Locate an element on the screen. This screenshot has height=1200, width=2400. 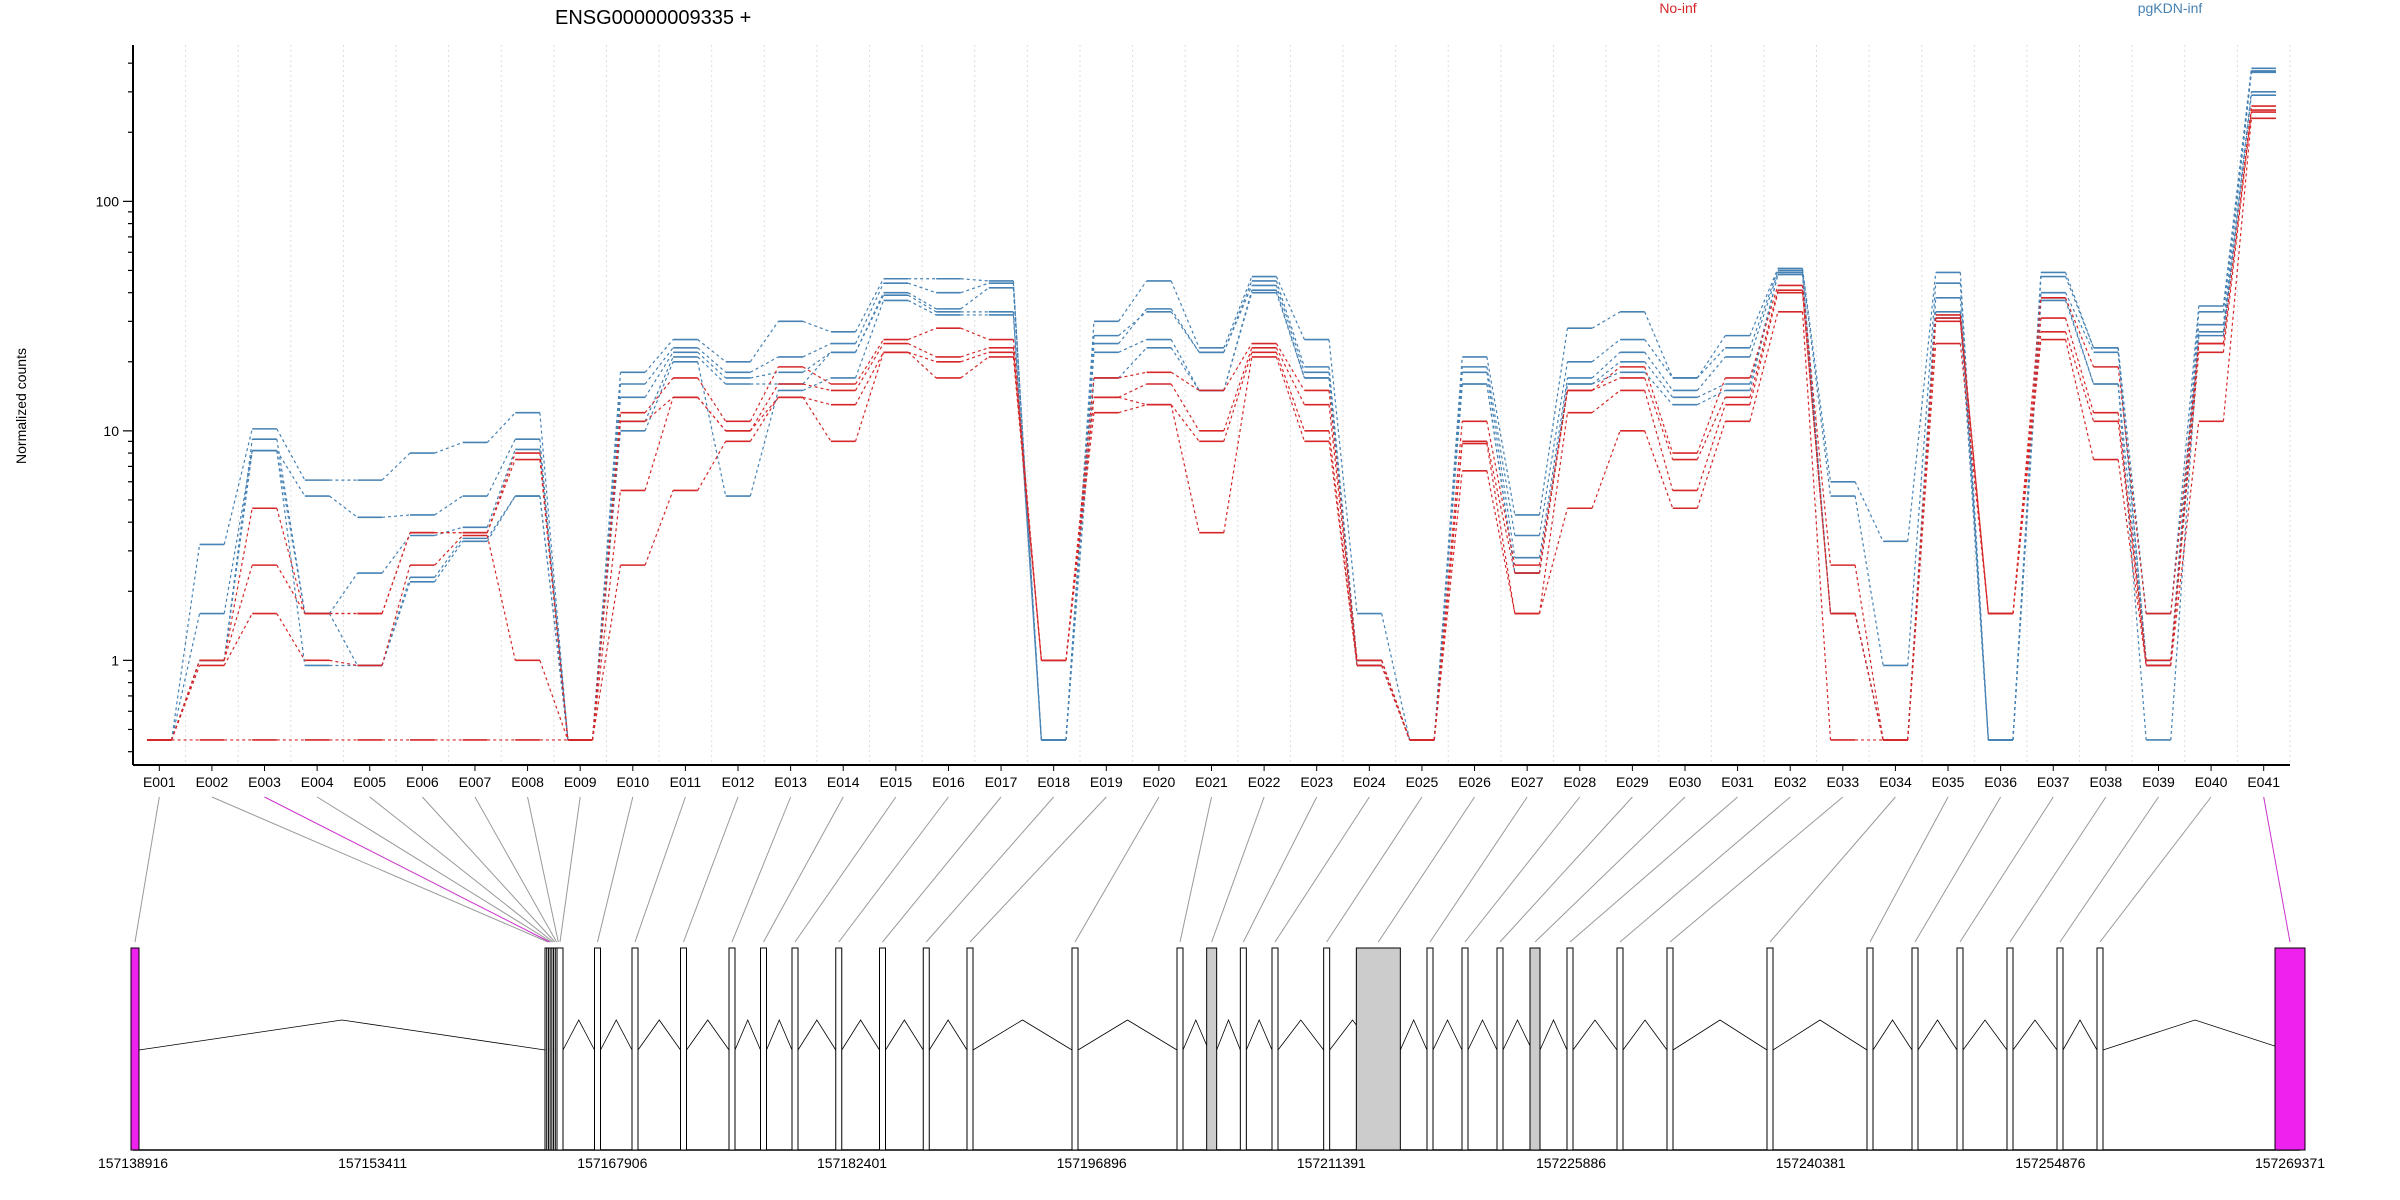
x-tick-label: E026 is located at coordinates (1474, 782).